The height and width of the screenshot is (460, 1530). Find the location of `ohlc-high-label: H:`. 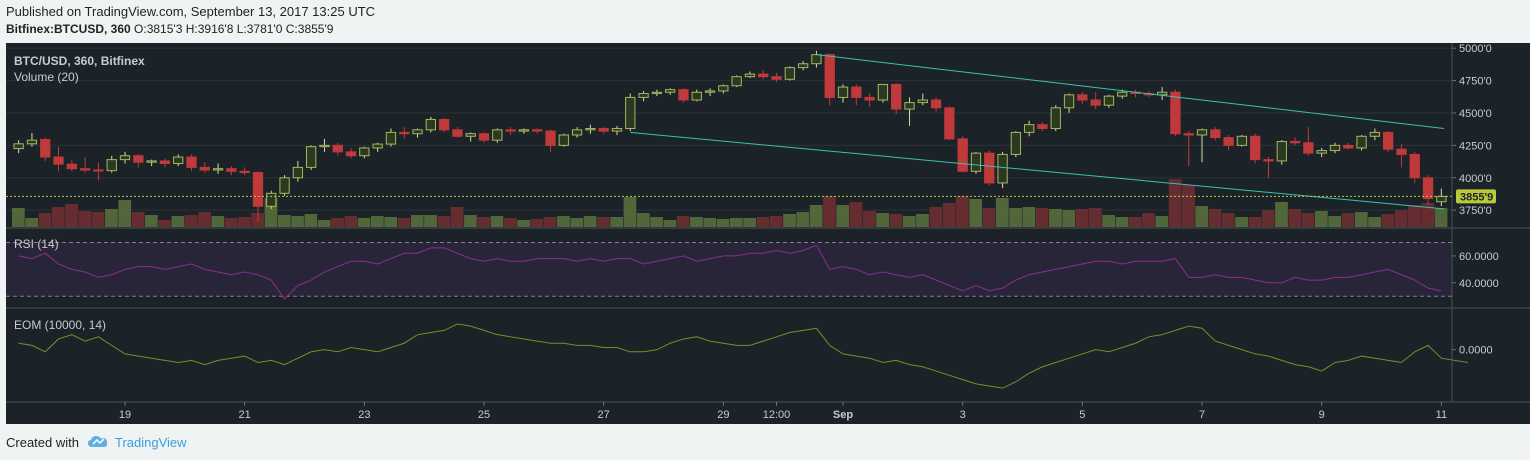

ohlc-high-label: H: is located at coordinates (191, 29).